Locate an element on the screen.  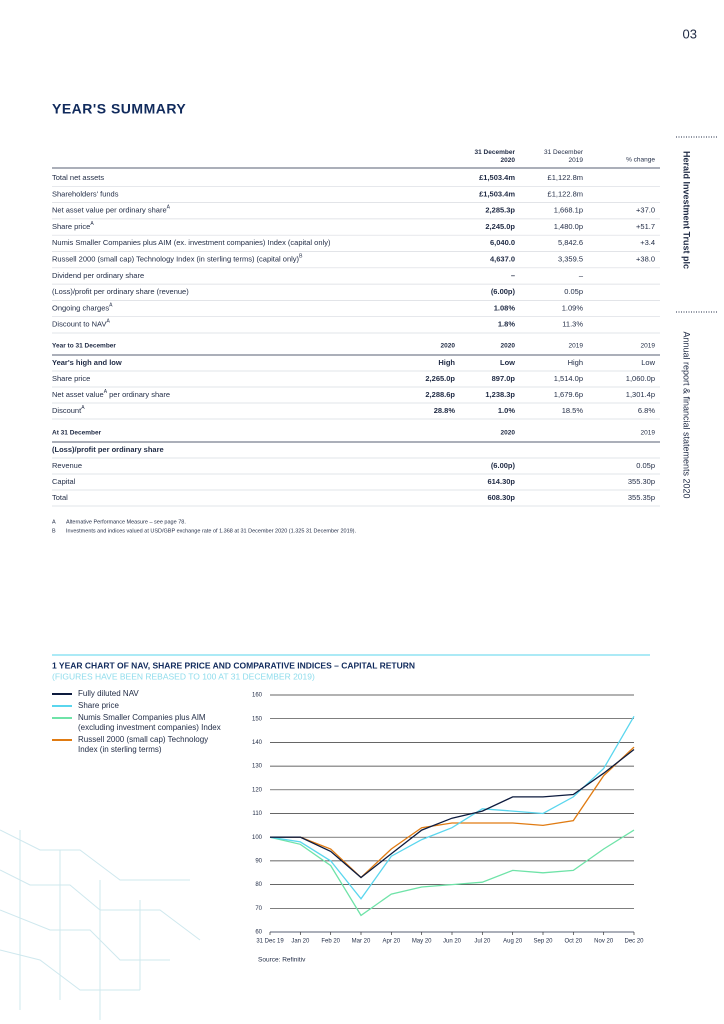
label-text: Discount is located at coordinates (67, 410).